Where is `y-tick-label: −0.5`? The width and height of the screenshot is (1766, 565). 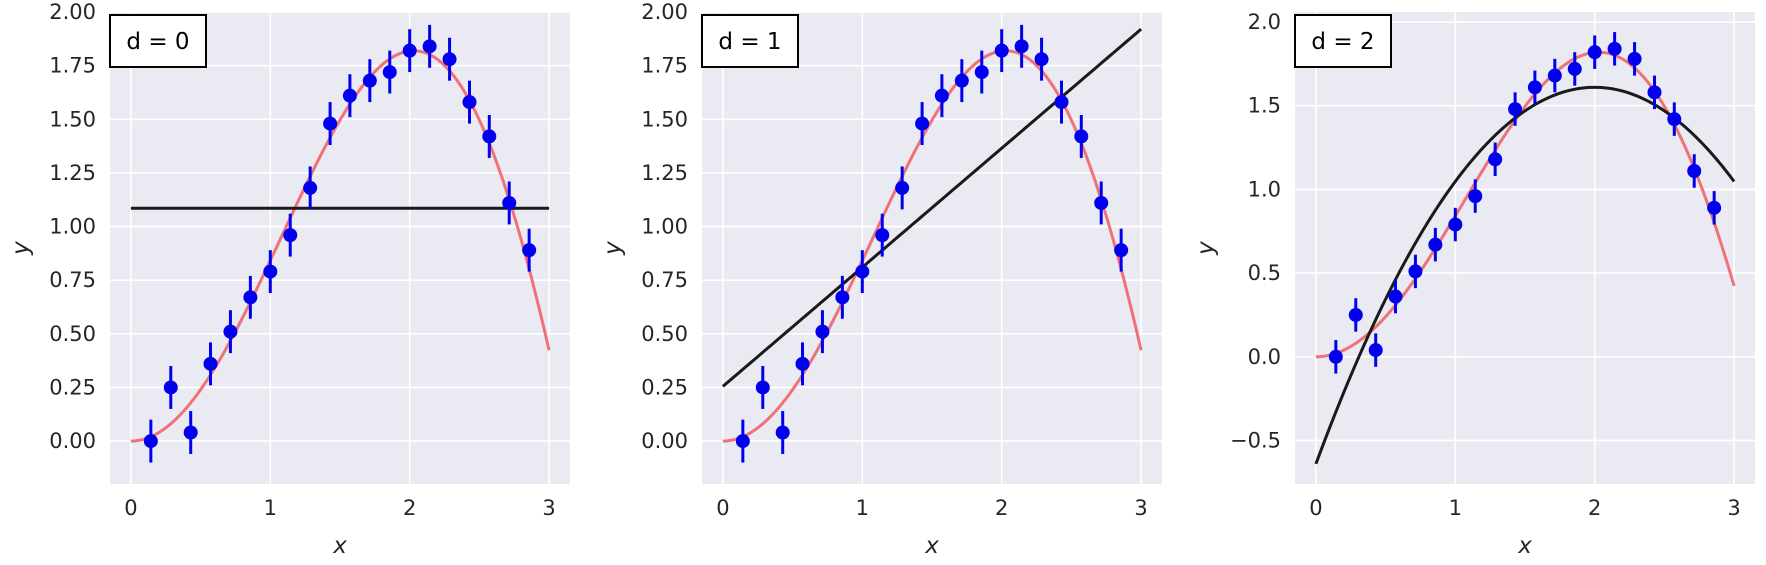 y-tick-label: −0.5 is located at coordinates (1255, 440).